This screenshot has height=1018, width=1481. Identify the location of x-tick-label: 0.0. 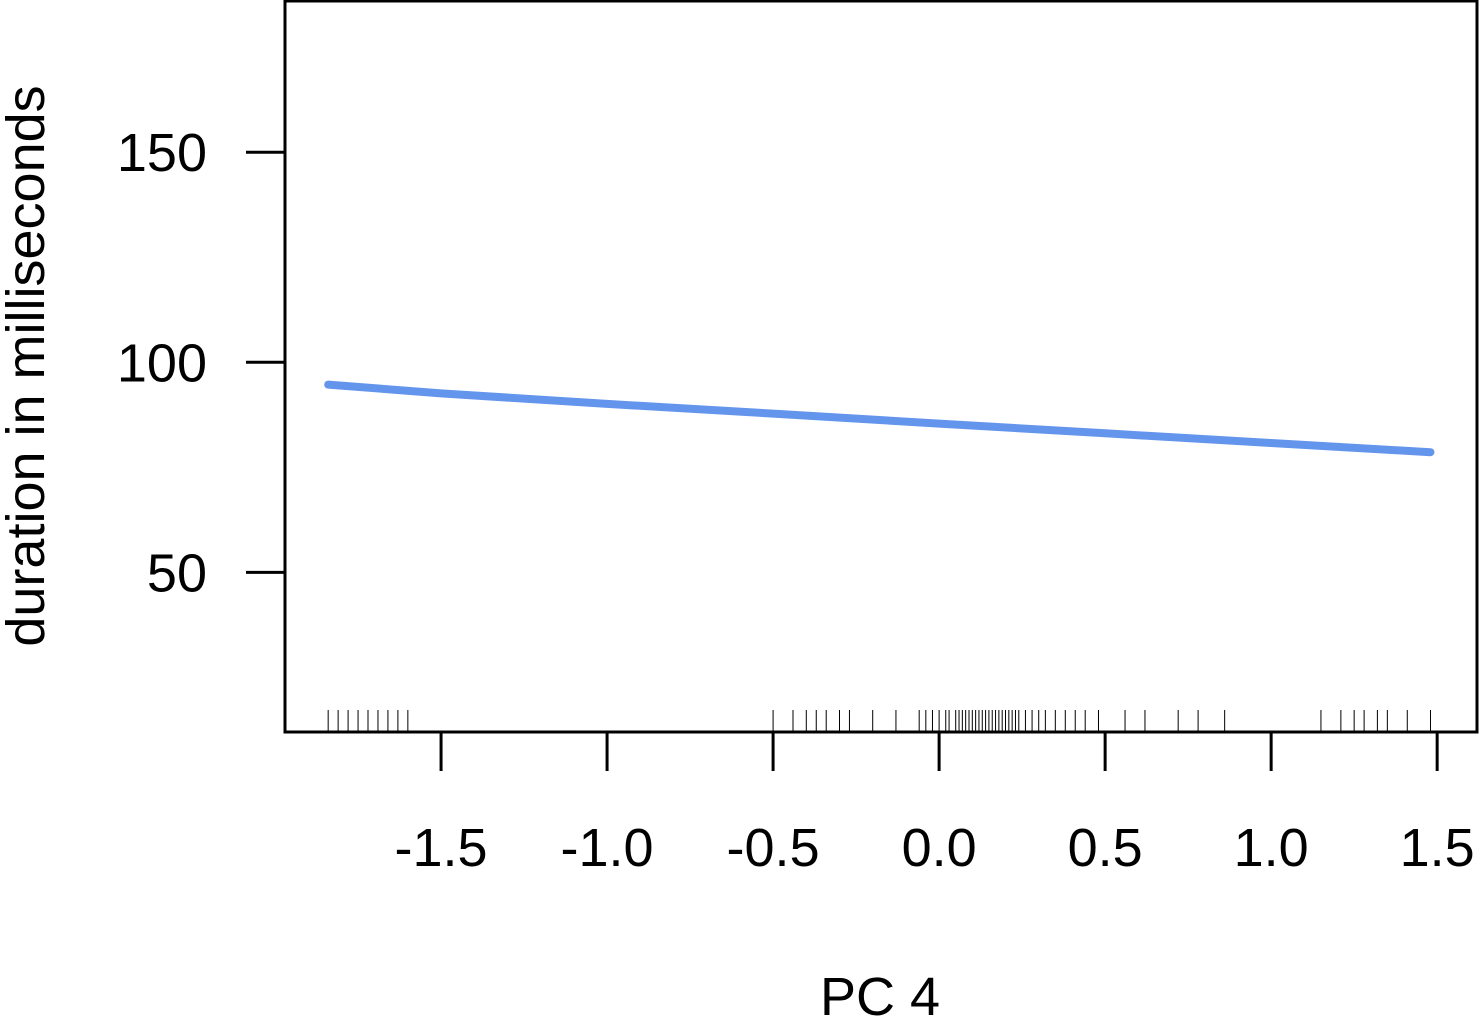
(939, 848).